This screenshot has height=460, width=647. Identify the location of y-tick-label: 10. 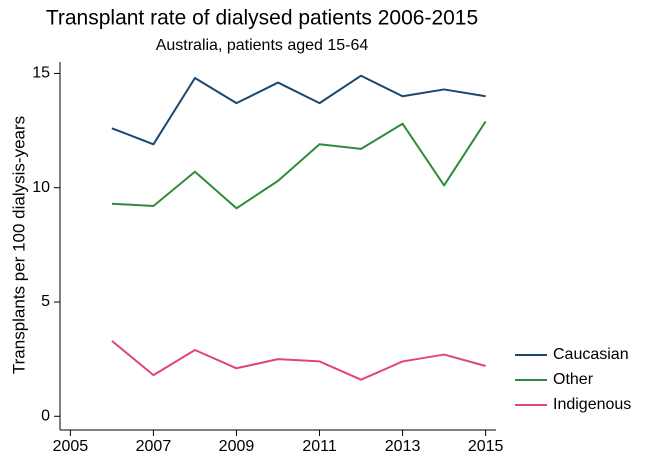
(41, 187).